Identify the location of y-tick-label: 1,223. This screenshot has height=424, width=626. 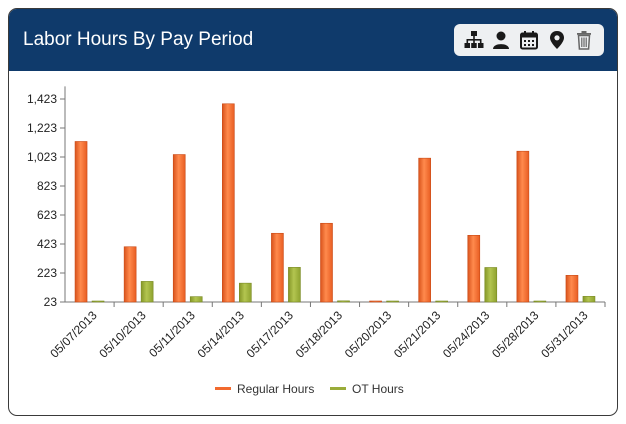
(42, 128).